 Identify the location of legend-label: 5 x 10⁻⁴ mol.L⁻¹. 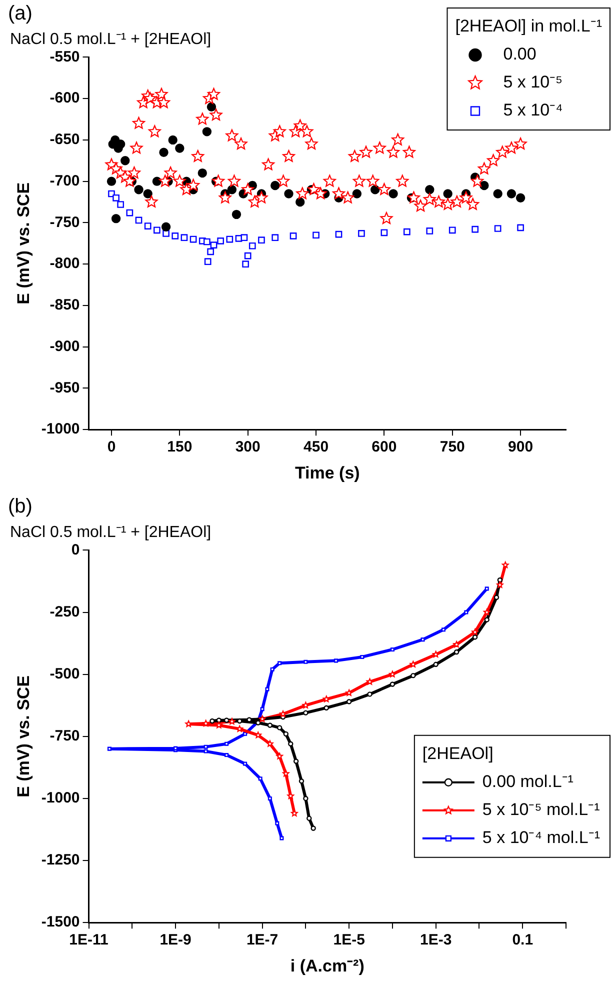
(541, 838).